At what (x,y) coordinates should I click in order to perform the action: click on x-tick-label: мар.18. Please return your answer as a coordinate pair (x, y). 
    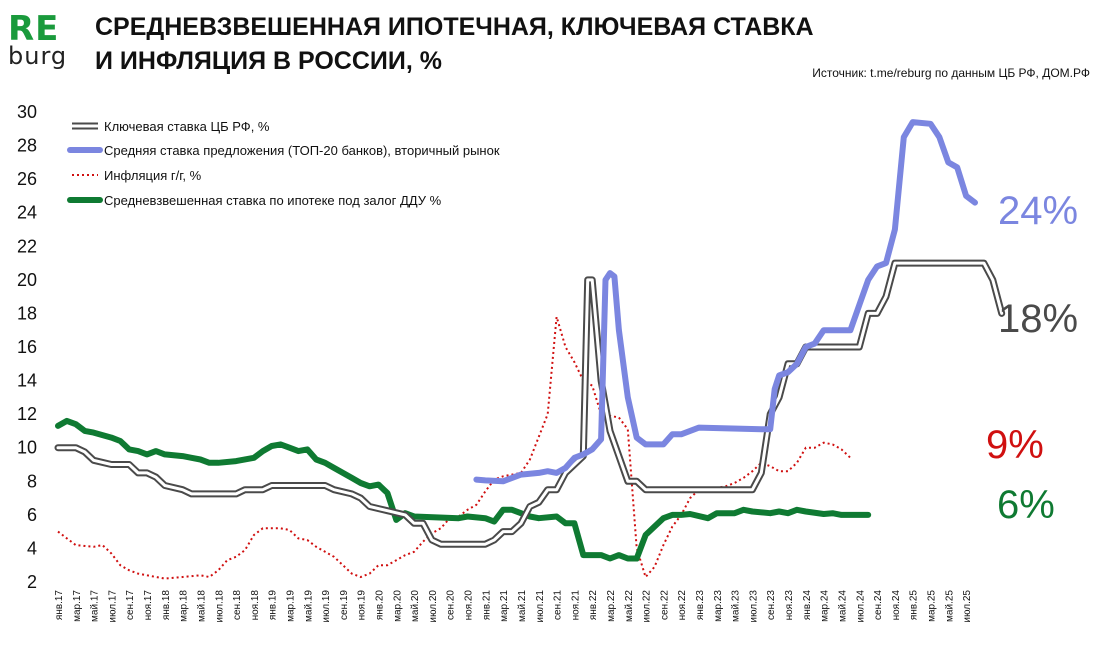
    Looking at the image, I should click on (184, 606).